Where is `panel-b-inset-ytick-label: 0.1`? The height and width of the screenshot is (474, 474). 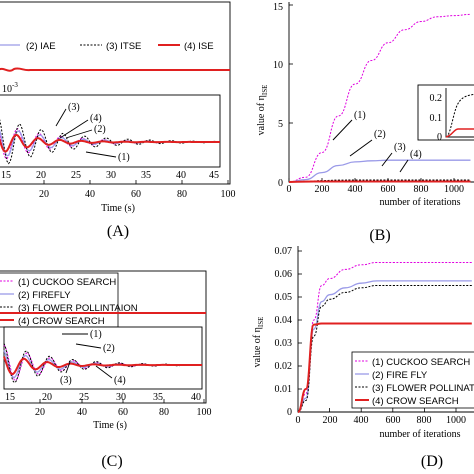
panel-b-inset-ytick-label: 0.1 is located at coordinates (436, 118).